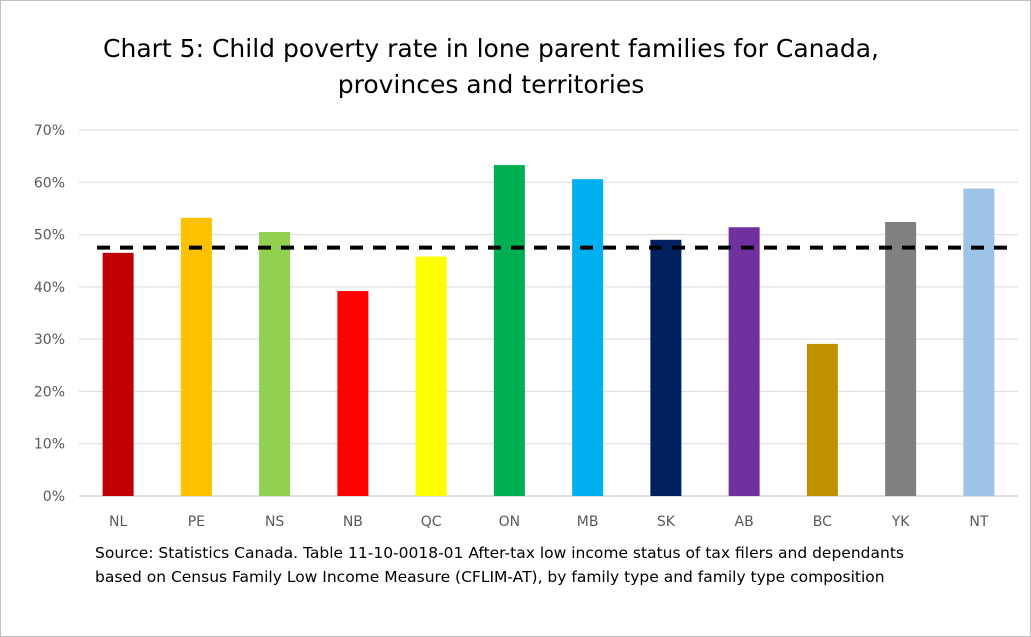 This screenshot has width=1031, height=637. I want to click on bar-qc, so click(431, 376).